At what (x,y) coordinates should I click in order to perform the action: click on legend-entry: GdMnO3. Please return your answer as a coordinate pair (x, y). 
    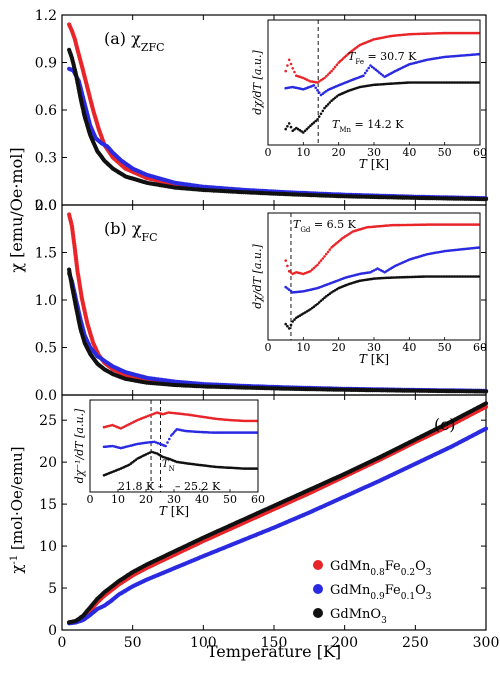
    Looking at the image, I should click on (358, 616).